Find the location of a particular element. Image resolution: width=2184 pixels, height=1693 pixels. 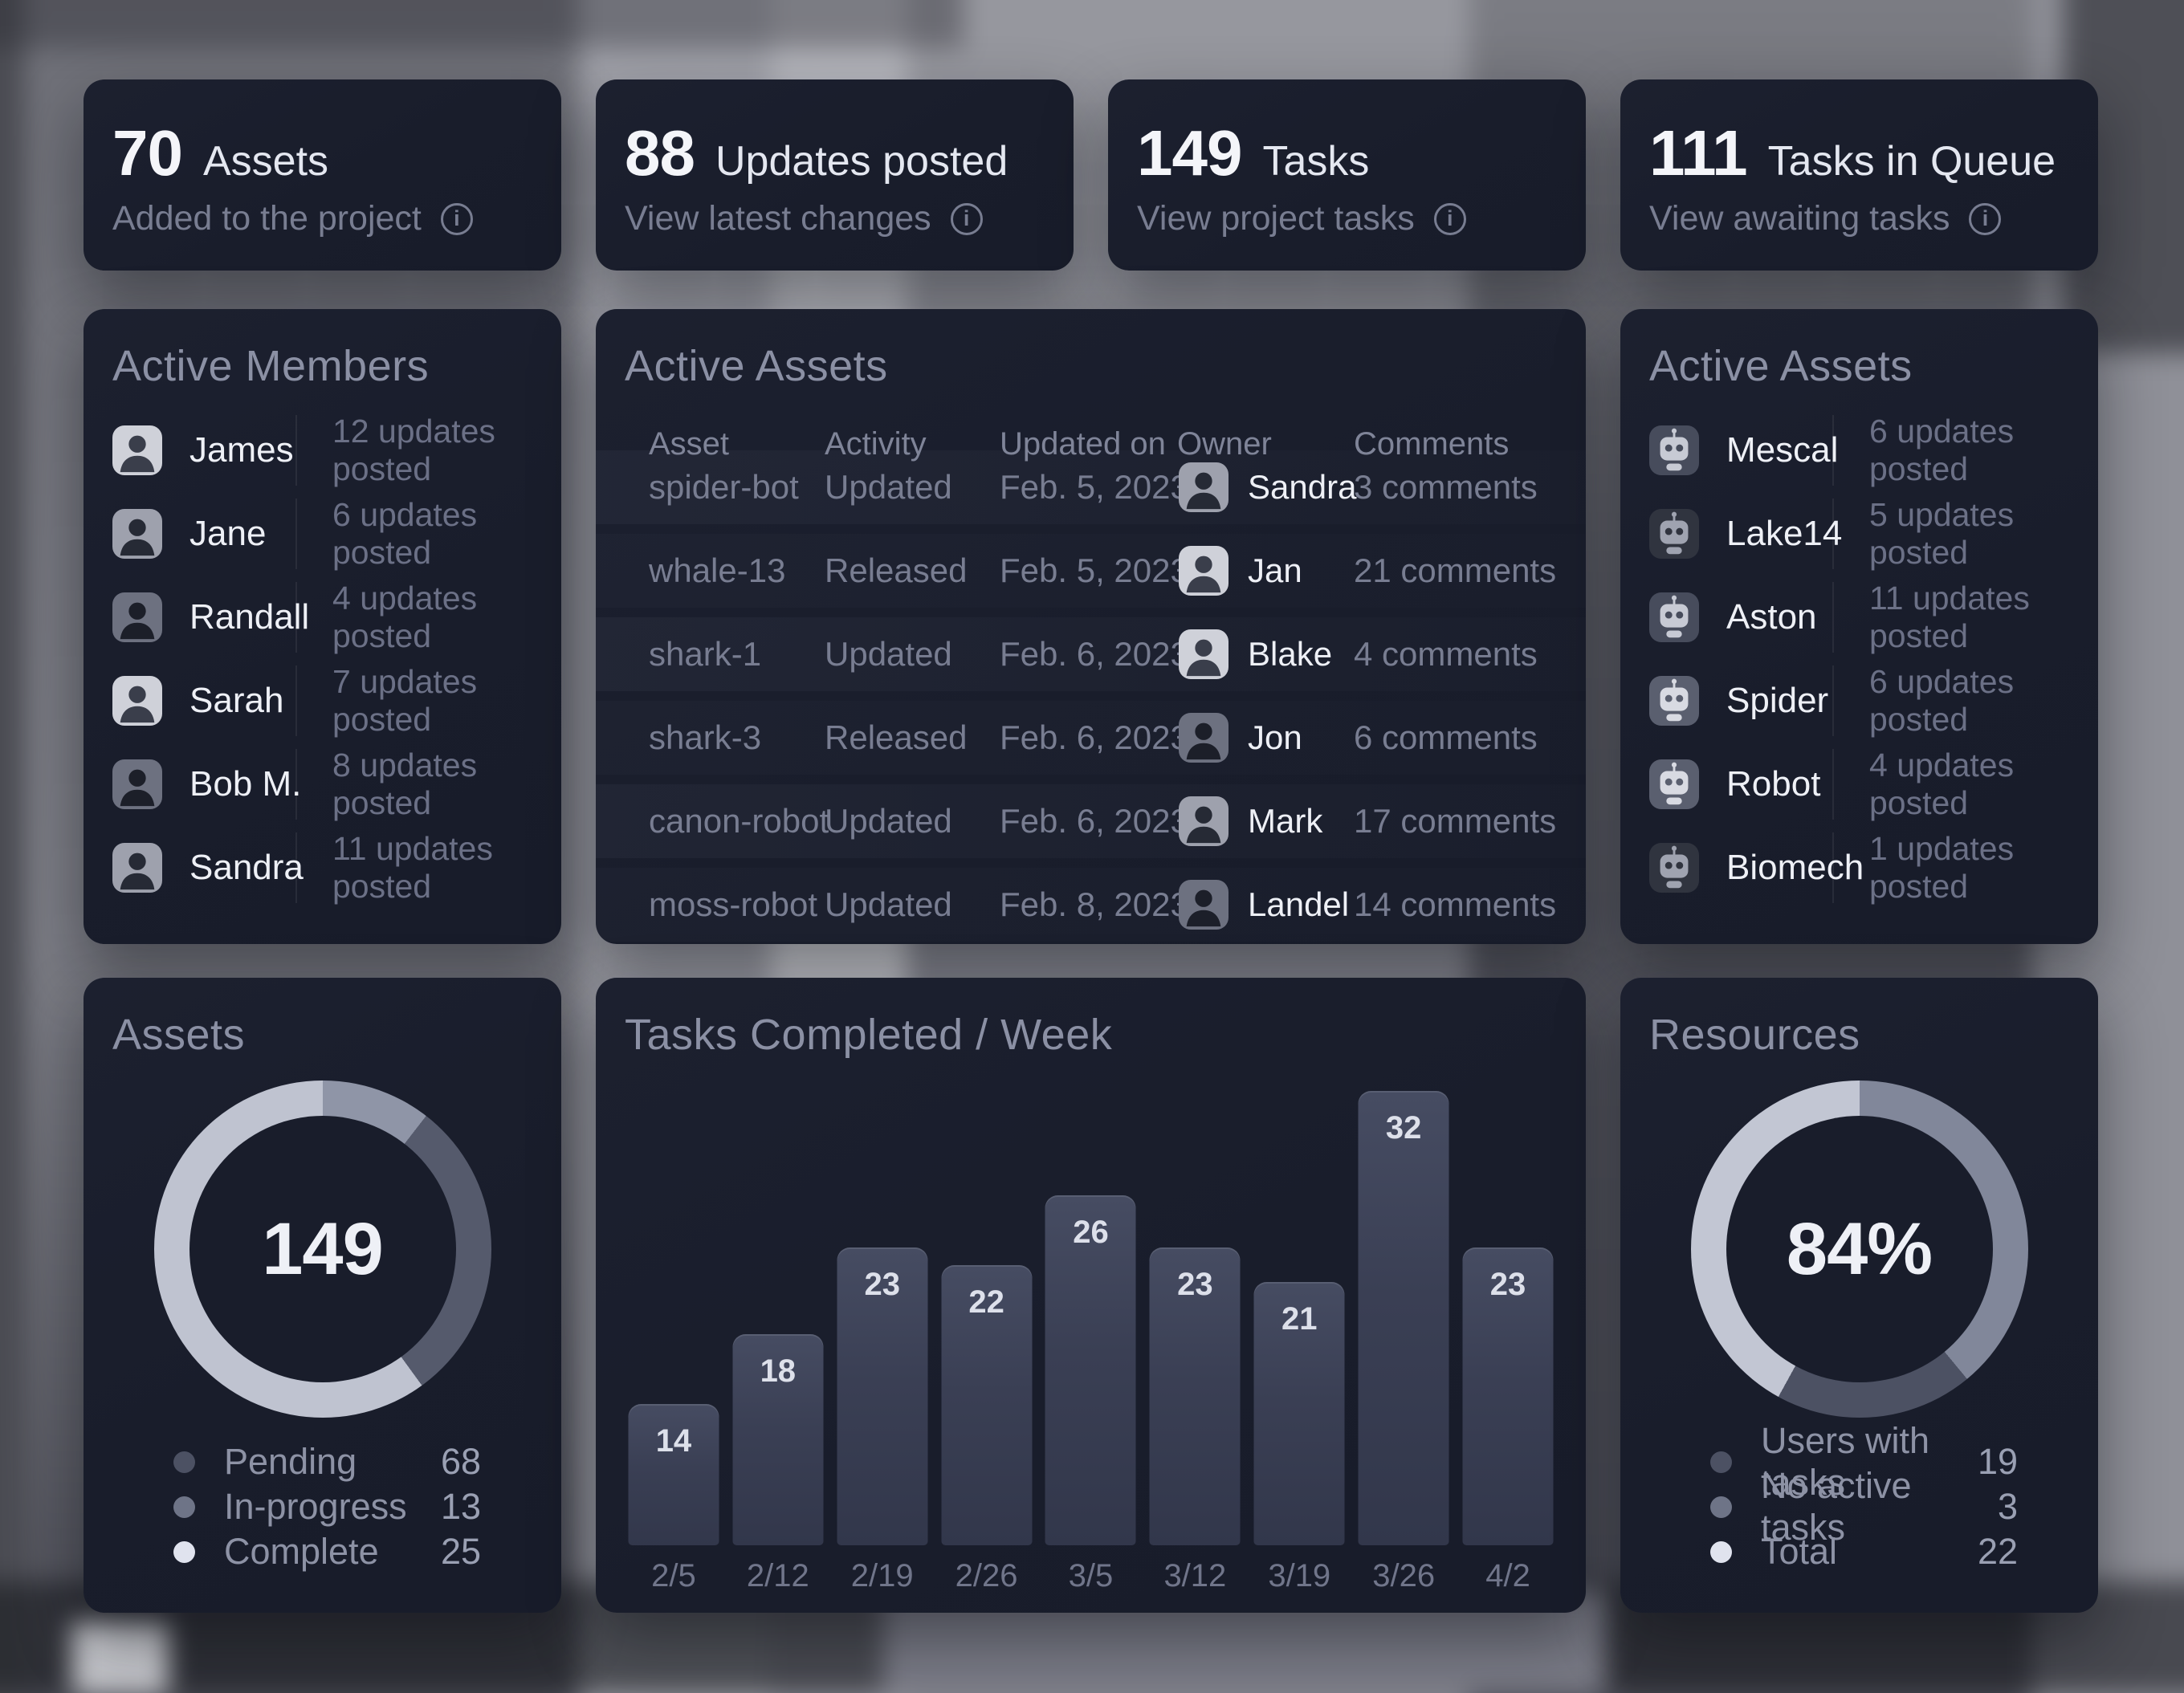

member-row: James 12 updates posted is located at coordinates (322, 450).